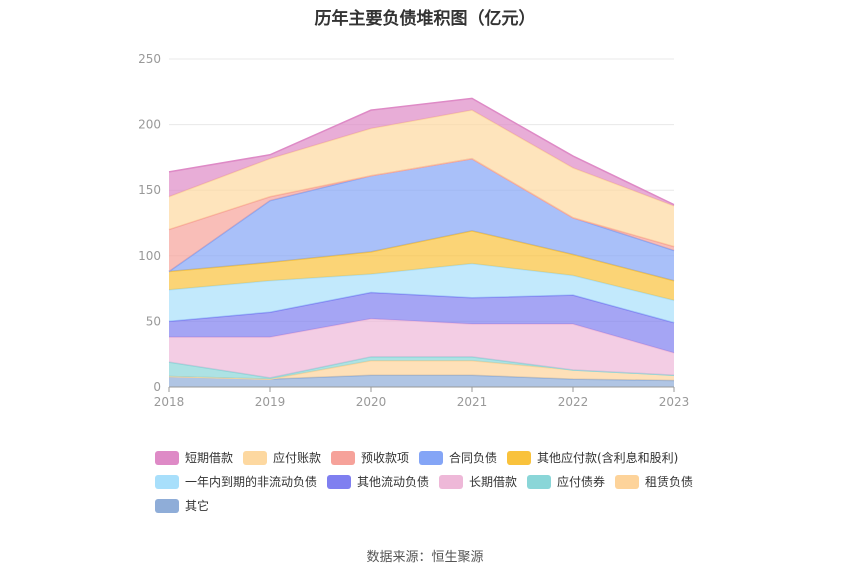 The image size is (850, 575). I want to click on legend-item: 租赁负债, so click(654, 481).